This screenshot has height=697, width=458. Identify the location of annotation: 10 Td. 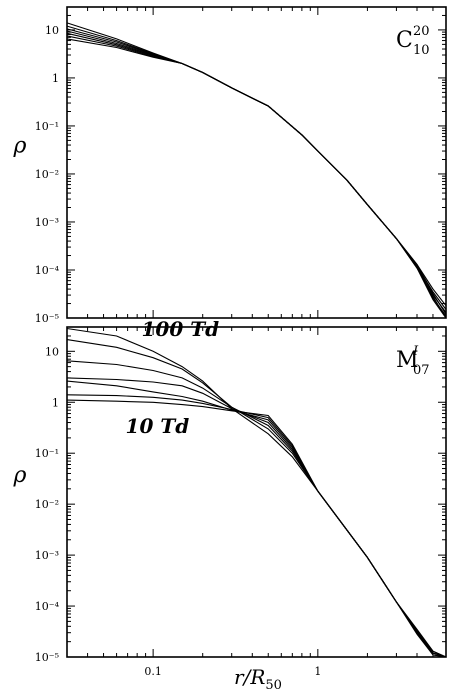
(158, 426).